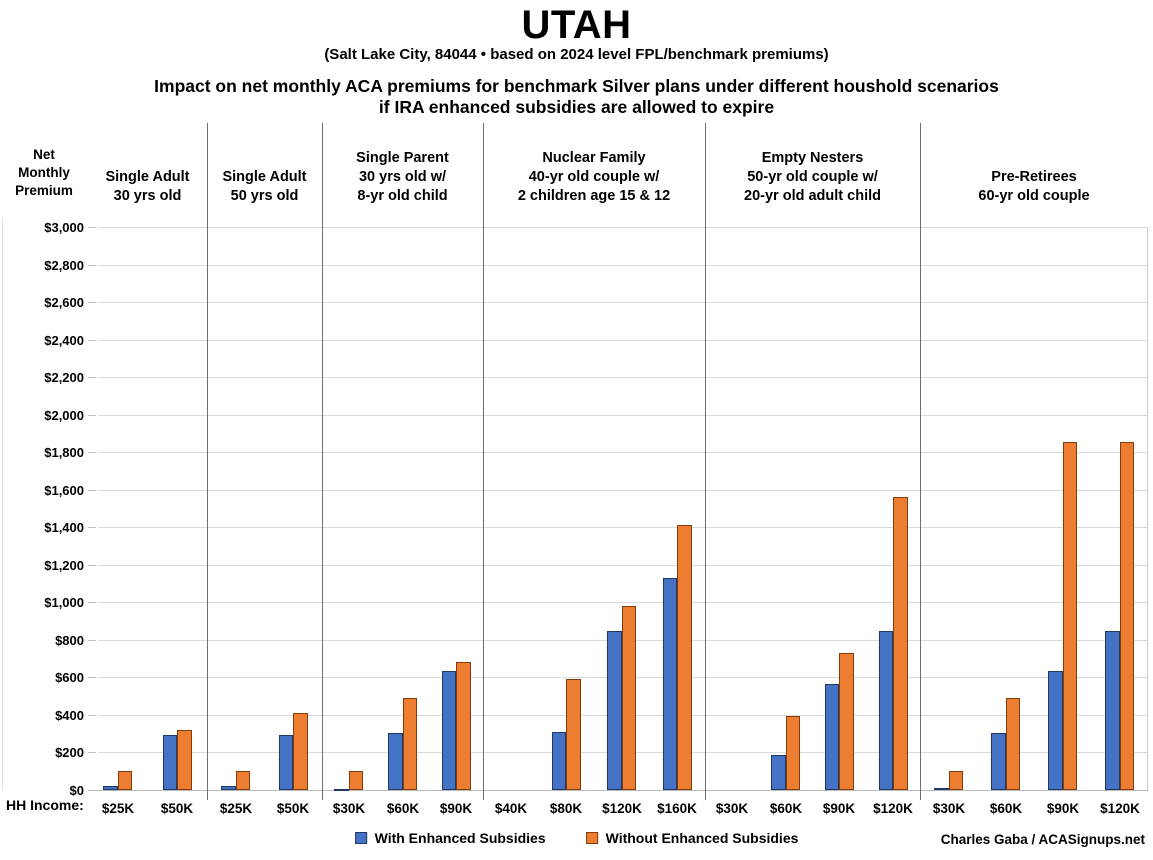  What do you see at coordinates (677, 808) in the screenshot?
I see `x-axis-label: $160K` at bounding box center [677, 808].